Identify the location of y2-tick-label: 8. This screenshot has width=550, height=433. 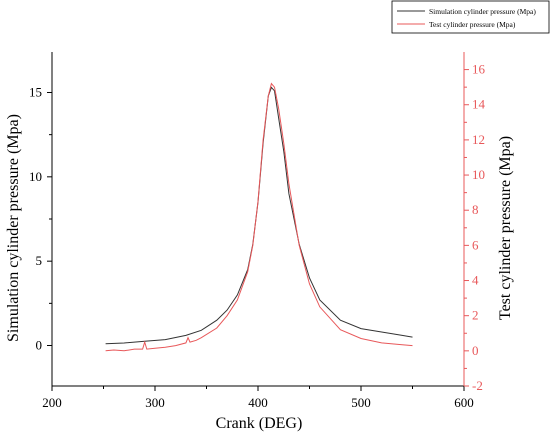
(475, 209).